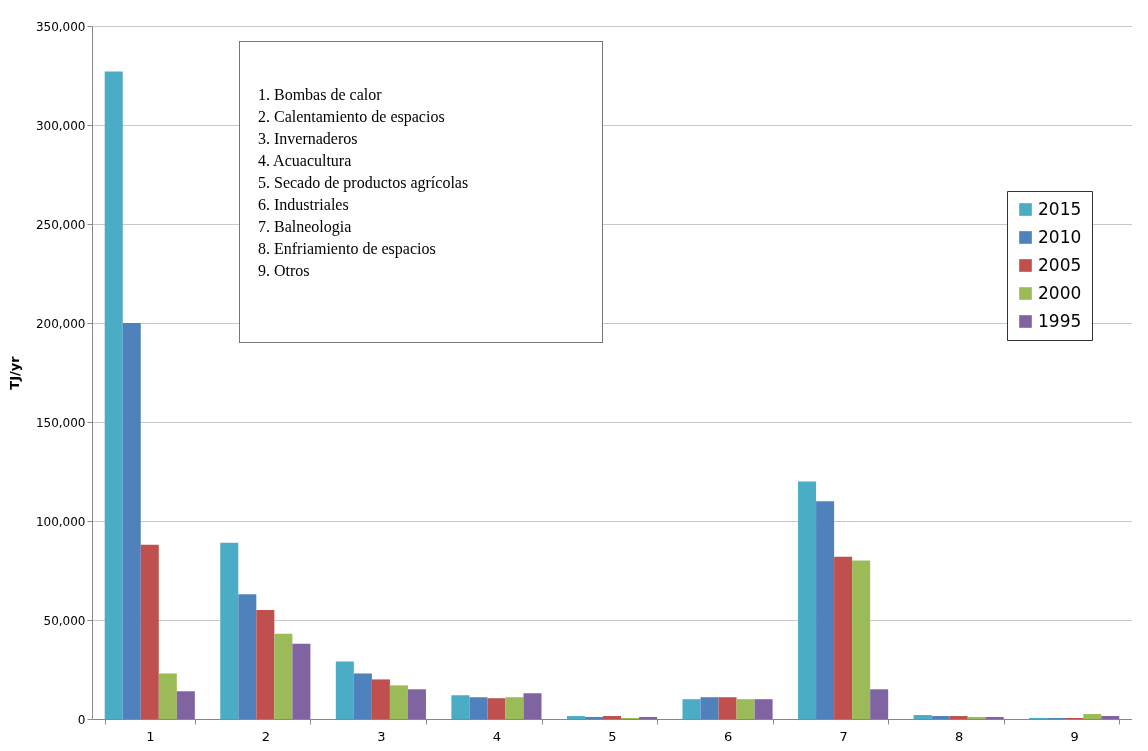 This screenshot has height=751, width=1148. Describe the element at coordinates (308, 139) in the screenshot. I see `annotation: 3. Invernaderos` at that location.